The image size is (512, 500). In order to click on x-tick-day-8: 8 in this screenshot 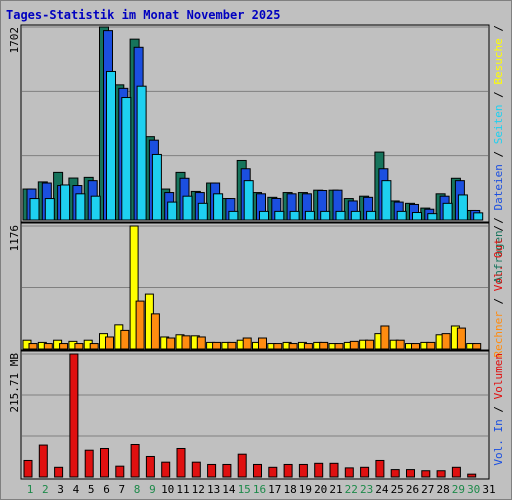, I will do `click(137, 489)`.